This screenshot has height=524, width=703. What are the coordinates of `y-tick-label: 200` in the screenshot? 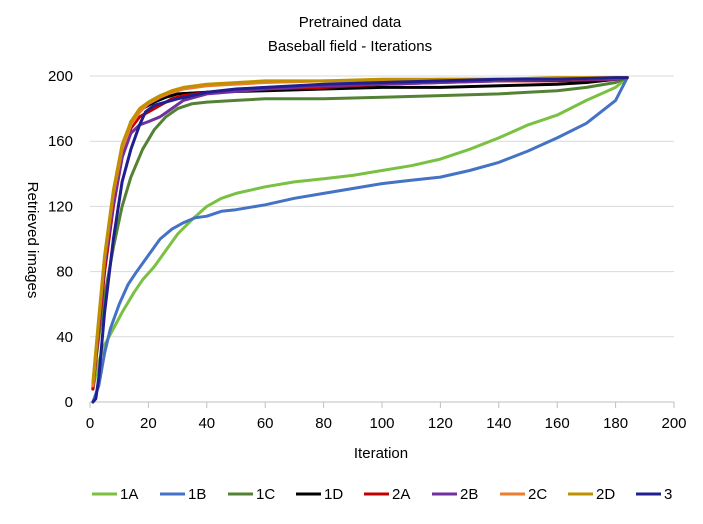 It's located at (60, 76).